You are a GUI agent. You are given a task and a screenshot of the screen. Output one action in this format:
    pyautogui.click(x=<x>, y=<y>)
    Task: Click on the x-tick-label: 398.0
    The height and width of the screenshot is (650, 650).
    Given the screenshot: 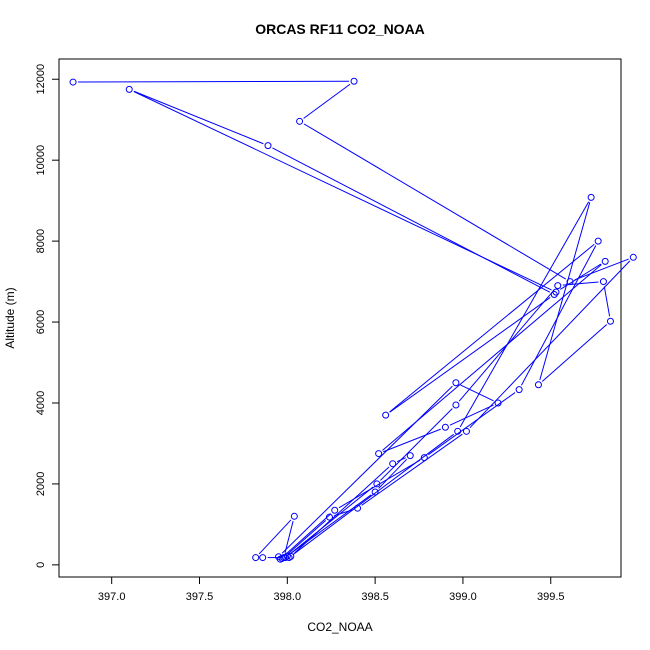 What is the action you would take?
    pyautogui.click(x=288, y=597)
    